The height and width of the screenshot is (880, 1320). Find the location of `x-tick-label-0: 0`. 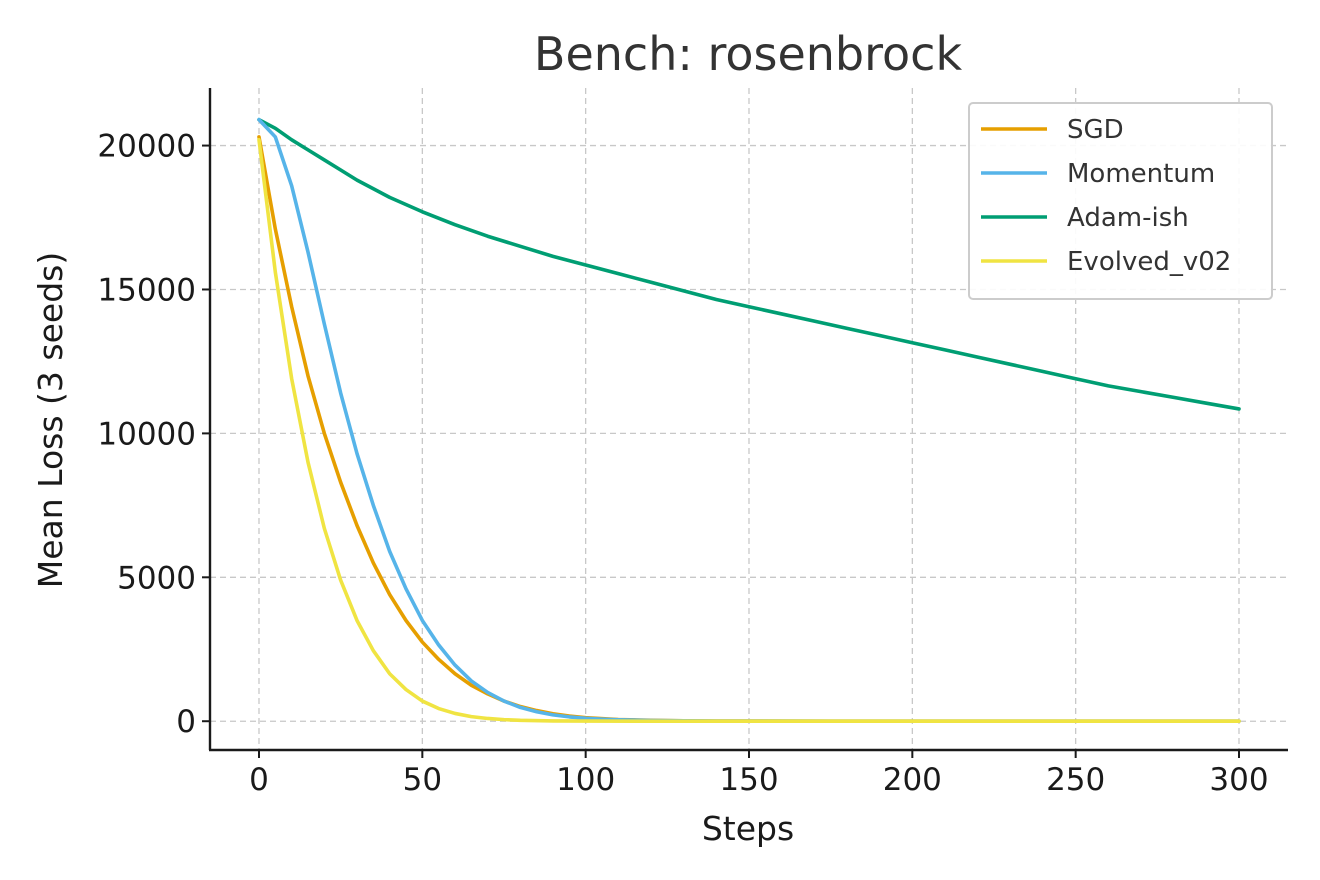

x-tick-label-0: 0 is located at coordinates (259, 780).